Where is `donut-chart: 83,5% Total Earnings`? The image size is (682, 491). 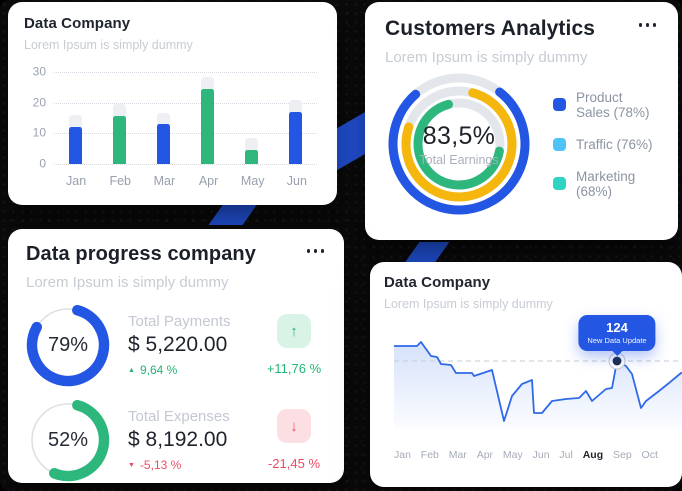 donut-chart: 83,5% Total Earnings is located at coordinates (459, 144).